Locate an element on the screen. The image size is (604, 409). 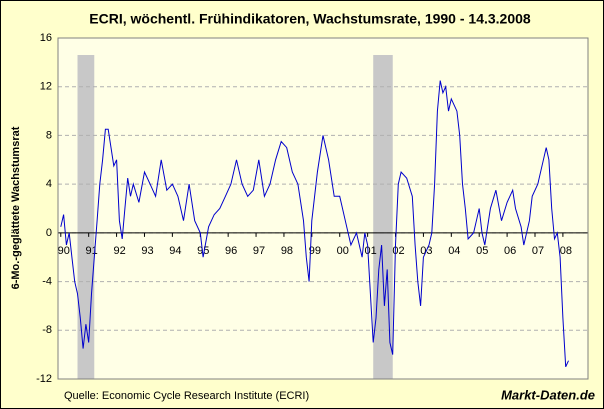
x-tick-label: 99 is located at coordinates (315, 251).